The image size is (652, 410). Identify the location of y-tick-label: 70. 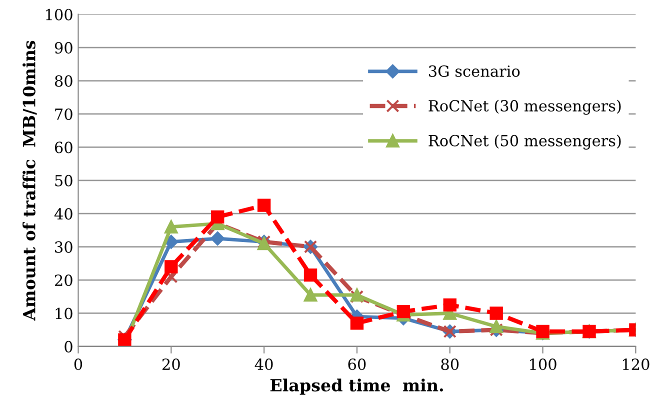
(63, 114).